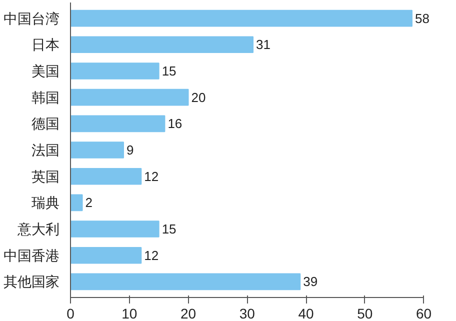  I want to click on x-tick-label: 30, so click(247, 313).